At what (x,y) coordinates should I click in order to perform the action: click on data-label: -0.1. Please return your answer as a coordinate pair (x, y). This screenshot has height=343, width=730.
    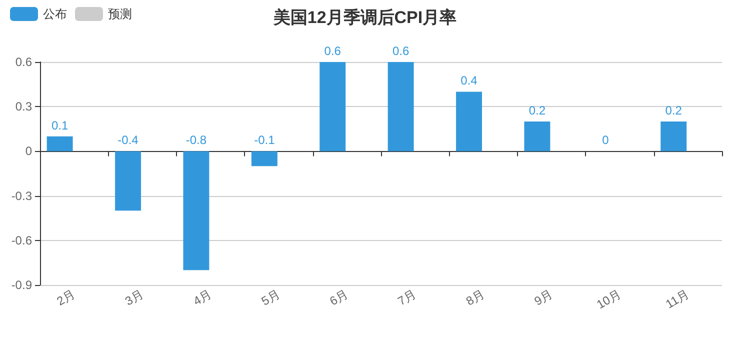
    Looking at the image, I should click on (265, 140).